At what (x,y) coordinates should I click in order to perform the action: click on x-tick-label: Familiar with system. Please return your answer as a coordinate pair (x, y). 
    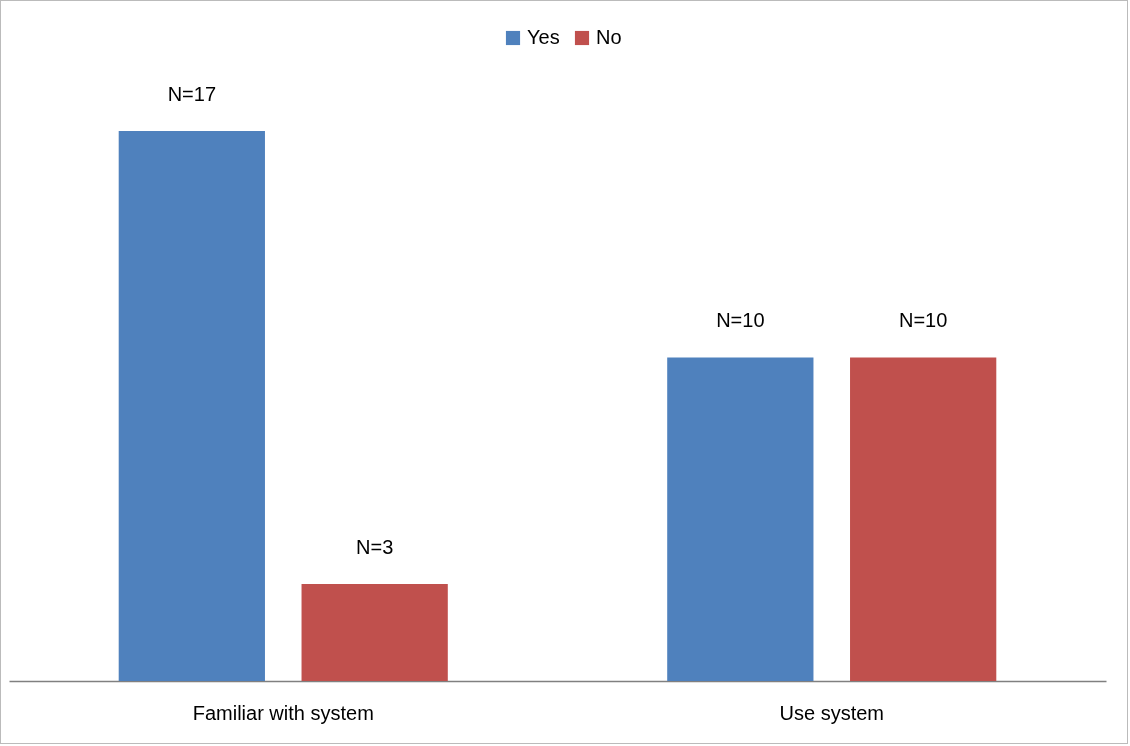
    Looking at the image, I should click on (283, 712).